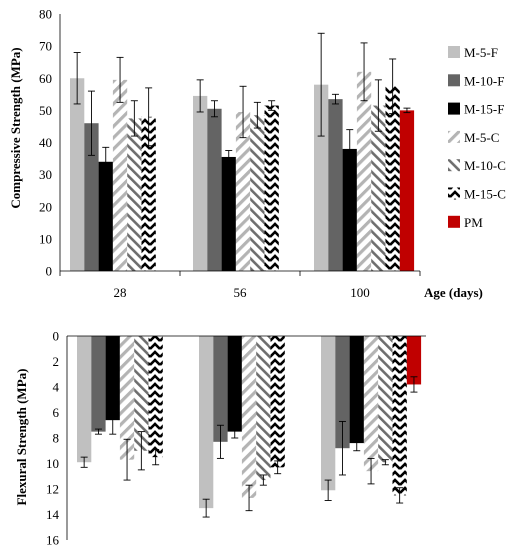 The width and height of the screenshot is (513, 550). I want to click on legend-item: M-5-C, so click(473, 137).